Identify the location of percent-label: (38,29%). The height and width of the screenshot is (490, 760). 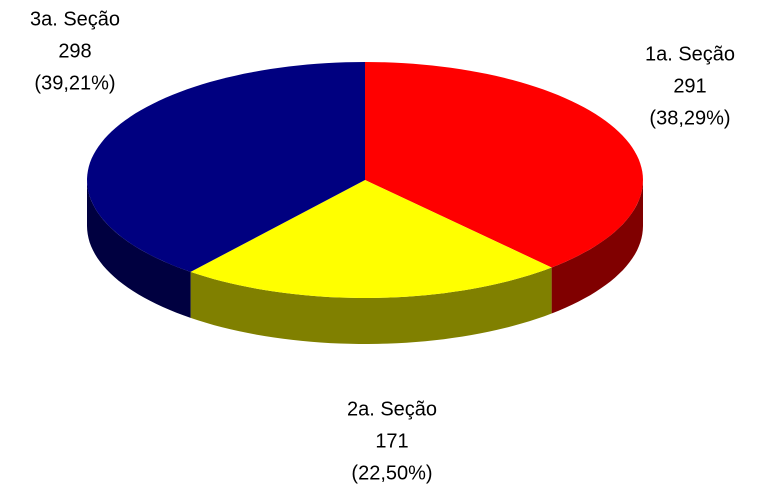
(689, 118).